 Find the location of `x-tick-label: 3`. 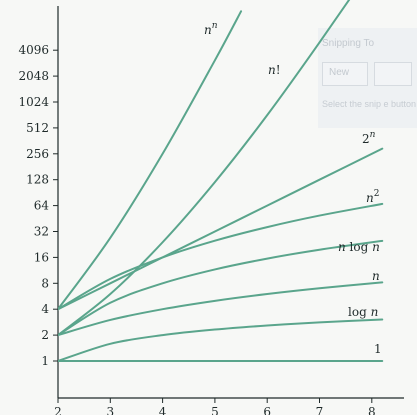

x-tick-label: 3 is located at coordinates (110, 410).